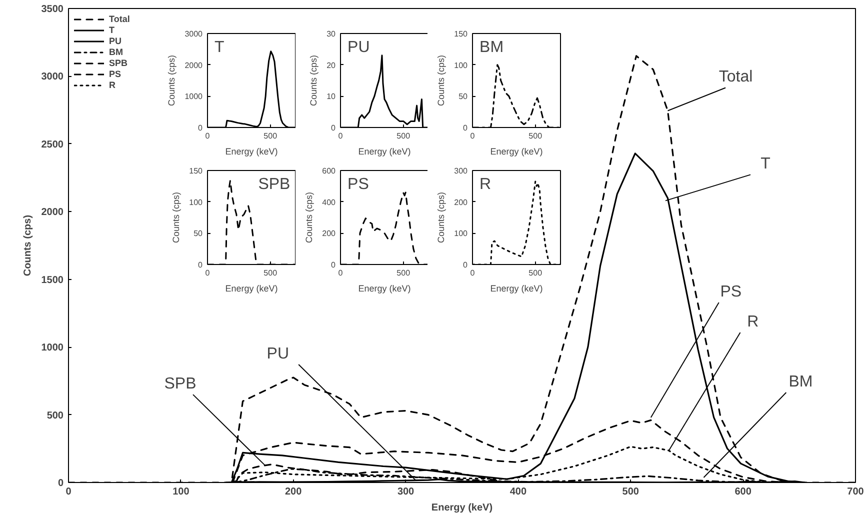 This screenshot has width=868, height=521. I want to click on x-tick-label: 300, so click(406, 492).